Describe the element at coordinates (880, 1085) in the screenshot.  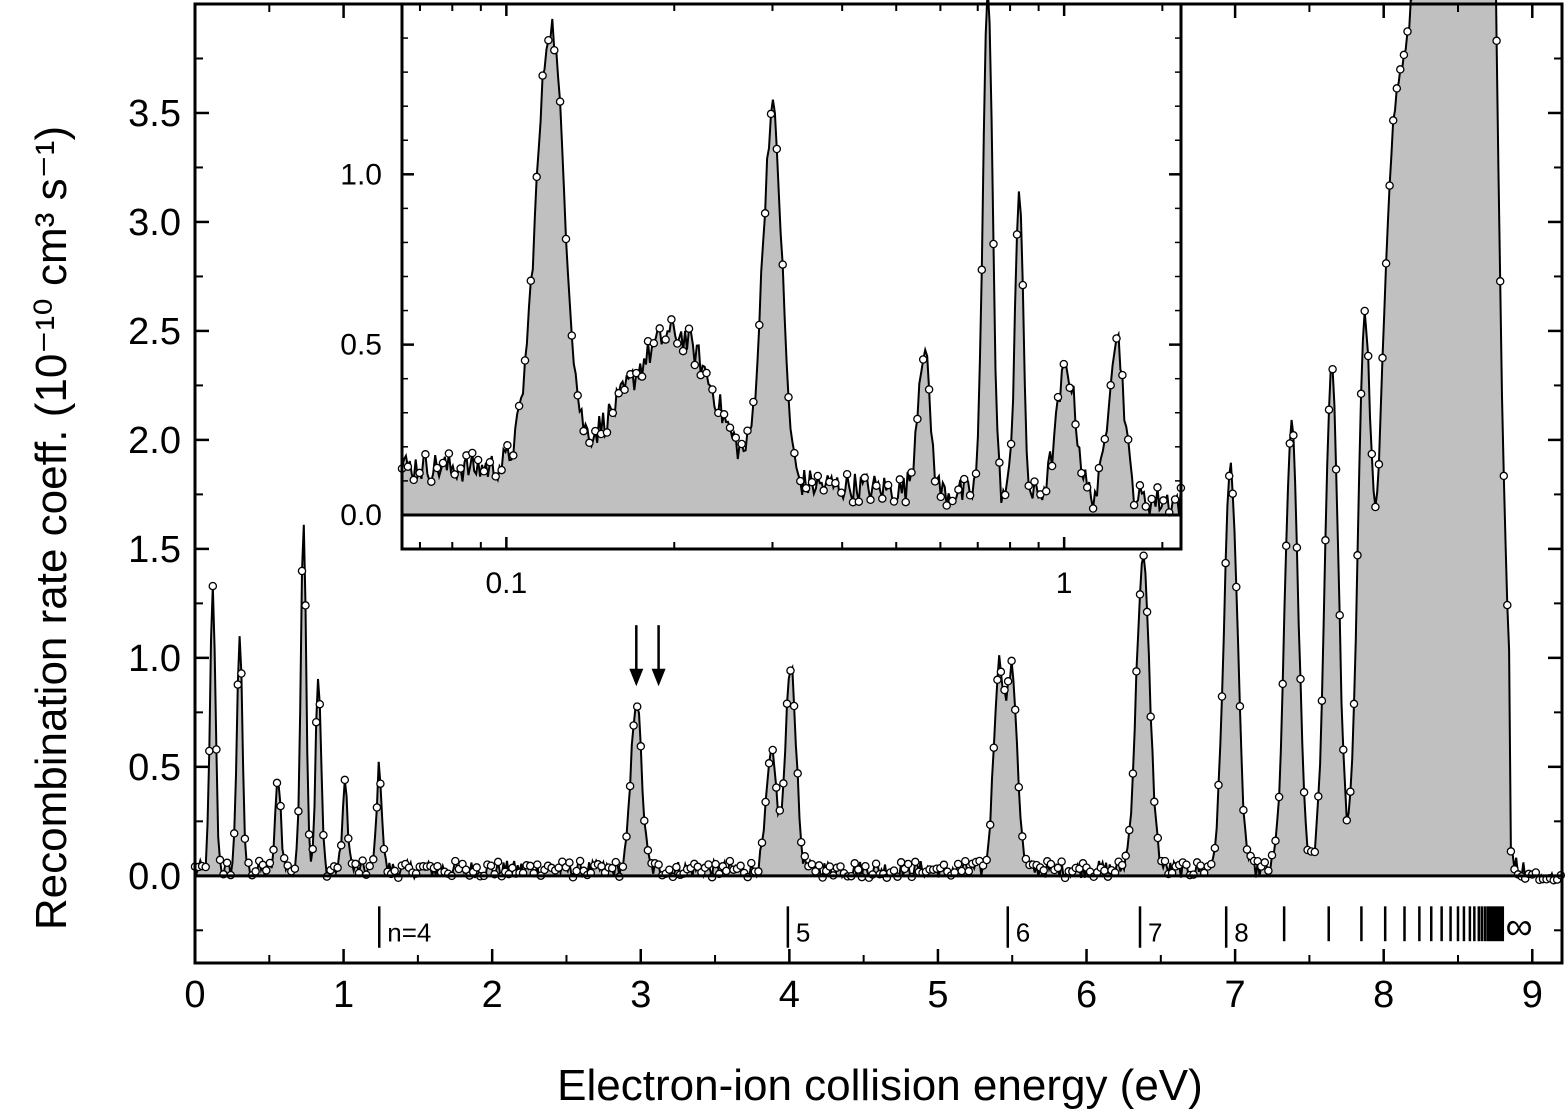
I see `x-axis-title: Electron-ion collision energy (eV)` at that location.